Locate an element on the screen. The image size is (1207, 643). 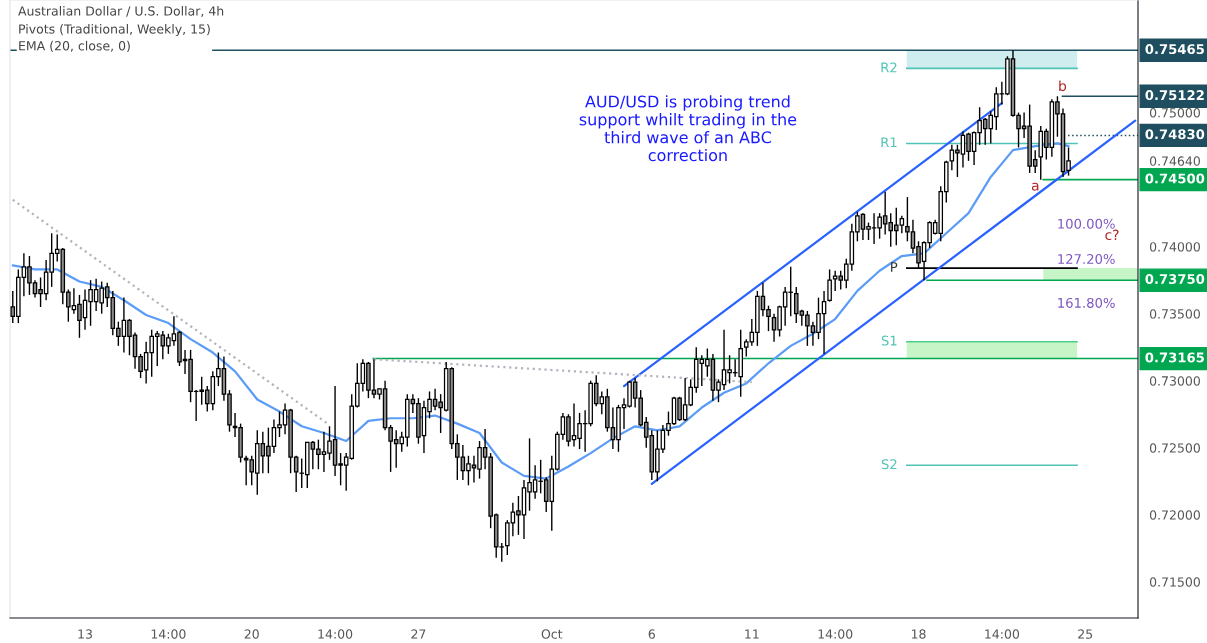
ref-line-label: 0.75122 is located at coordinates (1174, 95).